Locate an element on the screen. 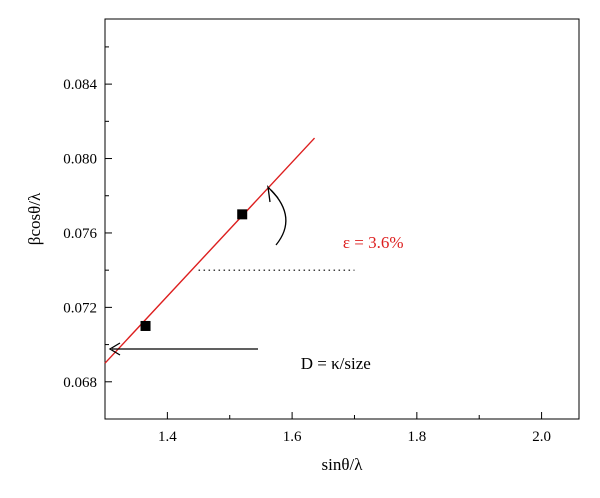 This screenshot has height=498, width=600. data-points is located at coordinates (194, 270).